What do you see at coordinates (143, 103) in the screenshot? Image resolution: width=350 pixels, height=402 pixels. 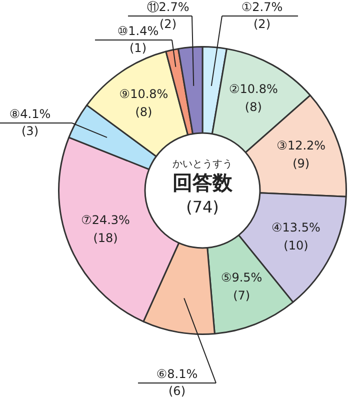 I see `slice-label: ⑨10.8% (8)` at bounding box center [143, 103].